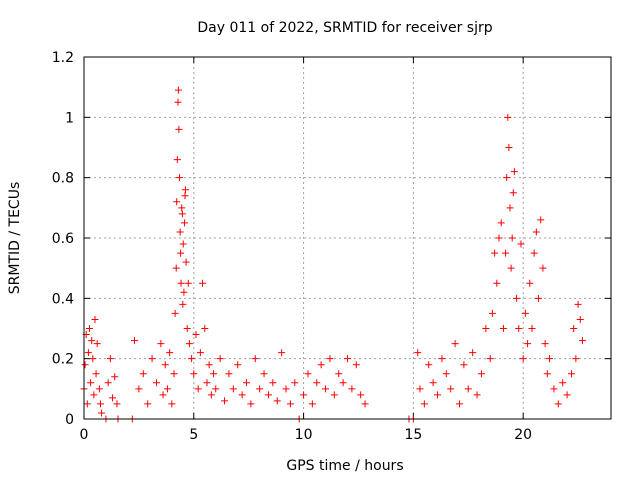 Image resolution: width=640 pixels, height=480 pixels. Describe the element at coordinates (63, 239) in the screenshot. I see `y-tick-label: 0.6` at that location.